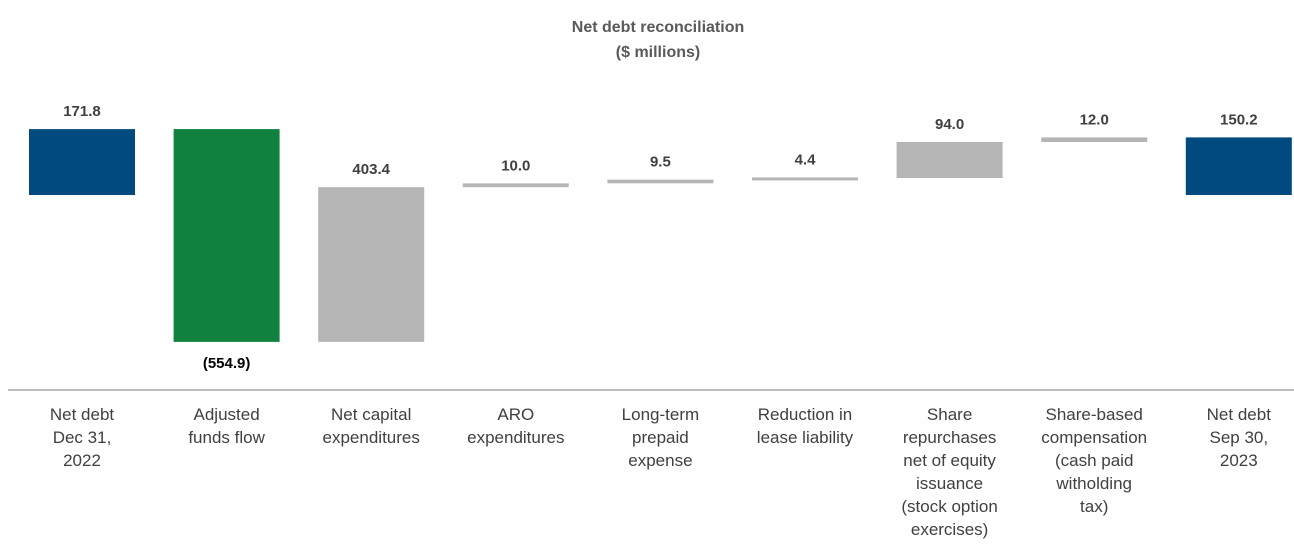  Describe the element at coordinates (805, 426) in the screenshot. I see `category-label-5: Reduction in lease liability` at that location.